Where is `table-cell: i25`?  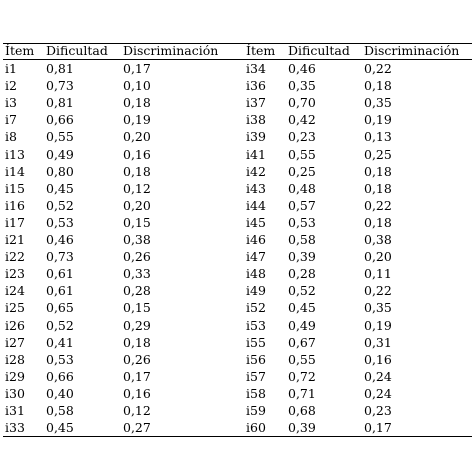
table-cell: i25 is located at coordinates (15, 308).